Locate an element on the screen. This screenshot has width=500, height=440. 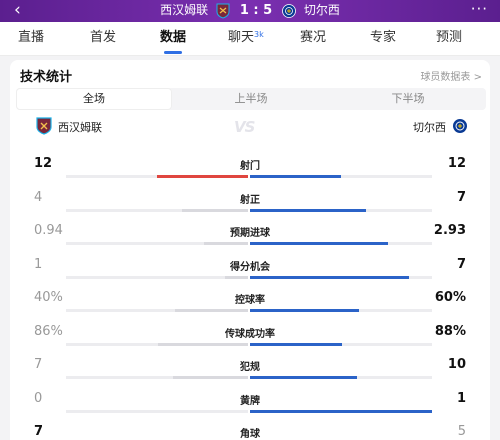
match-score-bar: 西汉姆联 1 : 5 切尔西 is located at coordinates (250, 10).